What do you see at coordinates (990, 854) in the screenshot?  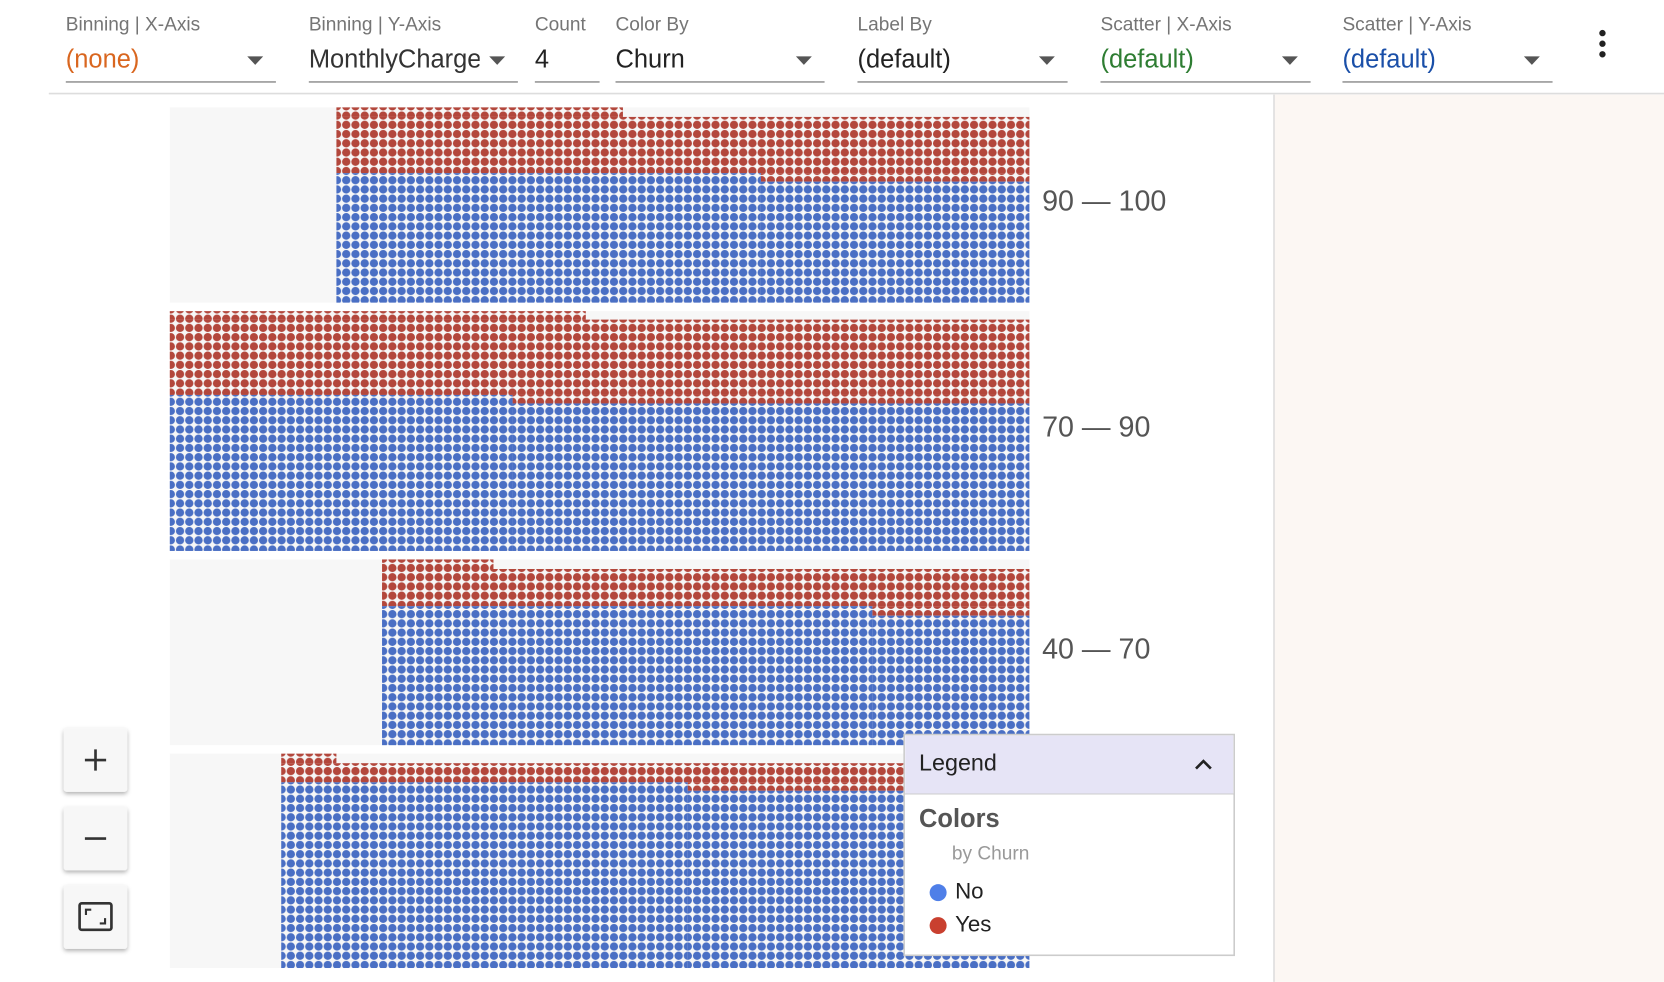 I see `legend-subtitle: by Churn` at bounding box center [990, 854].